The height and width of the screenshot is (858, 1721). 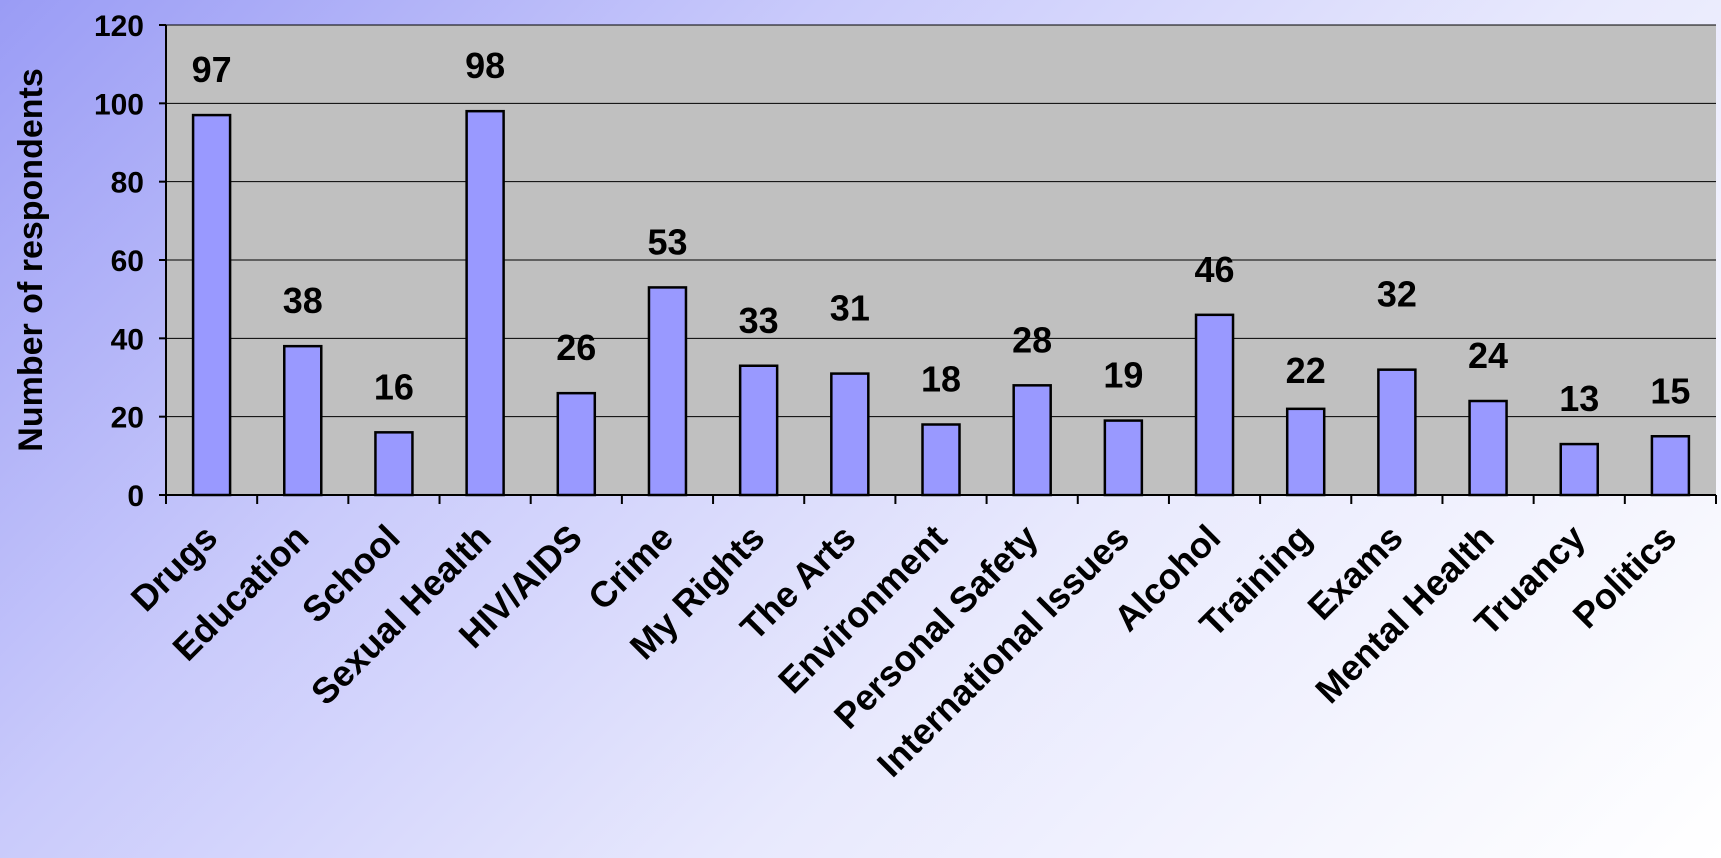 I want to click on data-label: 97, so click(x=212, y=69).